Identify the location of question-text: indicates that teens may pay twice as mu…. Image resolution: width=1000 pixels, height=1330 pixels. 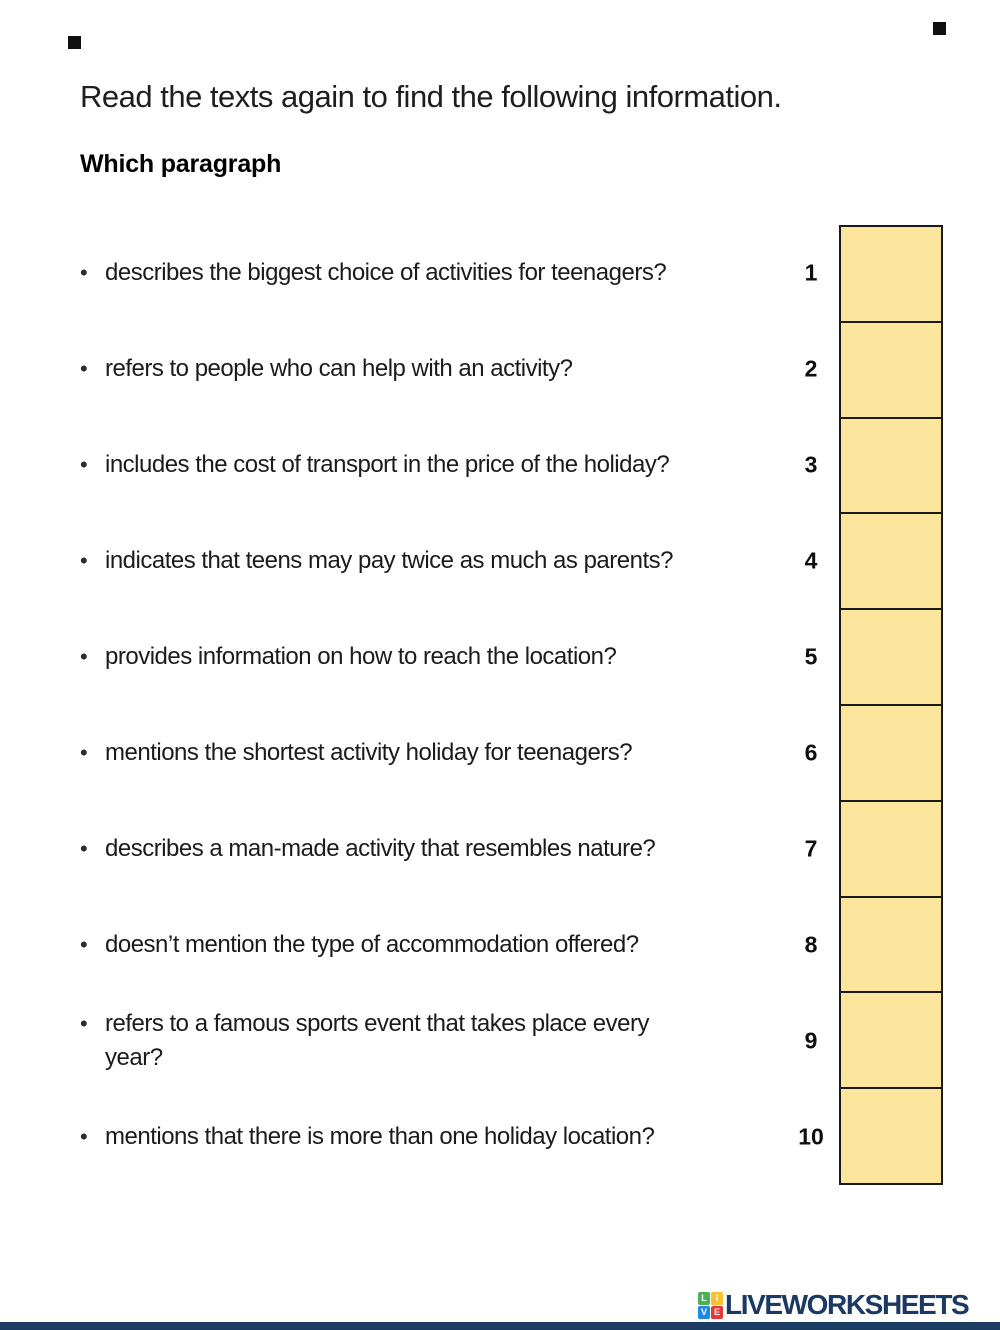
(389, 560).